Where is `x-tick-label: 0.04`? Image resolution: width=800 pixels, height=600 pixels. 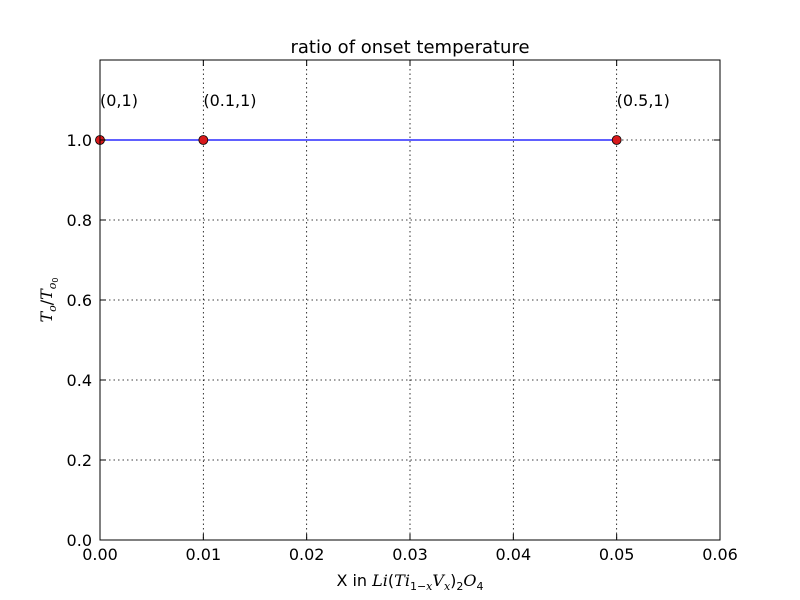 x-tick-label: 0.04 is located at coordinates (514, 554).